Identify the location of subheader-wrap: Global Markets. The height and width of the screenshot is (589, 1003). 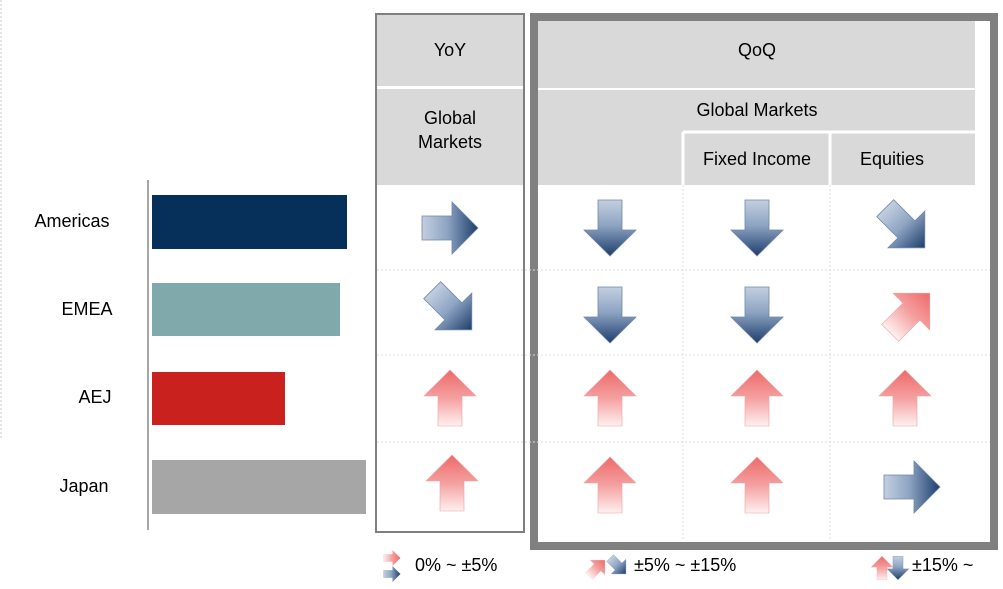
(449, 130).